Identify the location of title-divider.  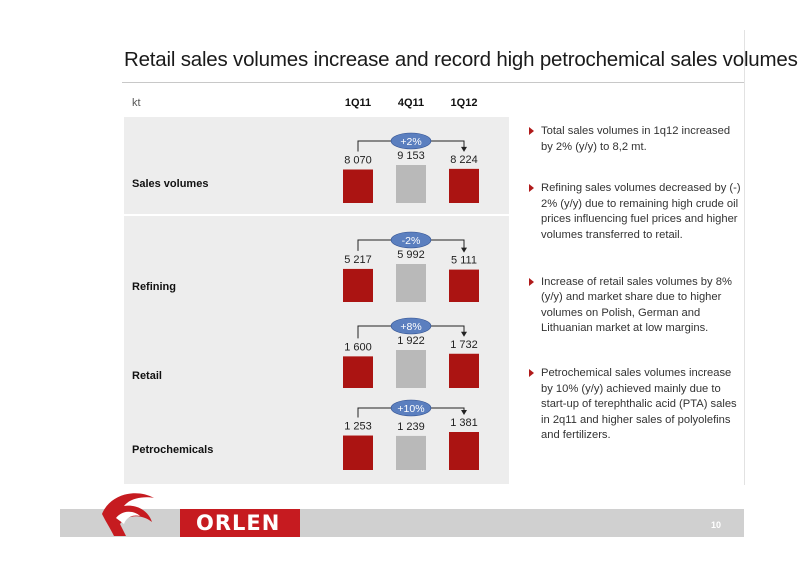
(433, 82).